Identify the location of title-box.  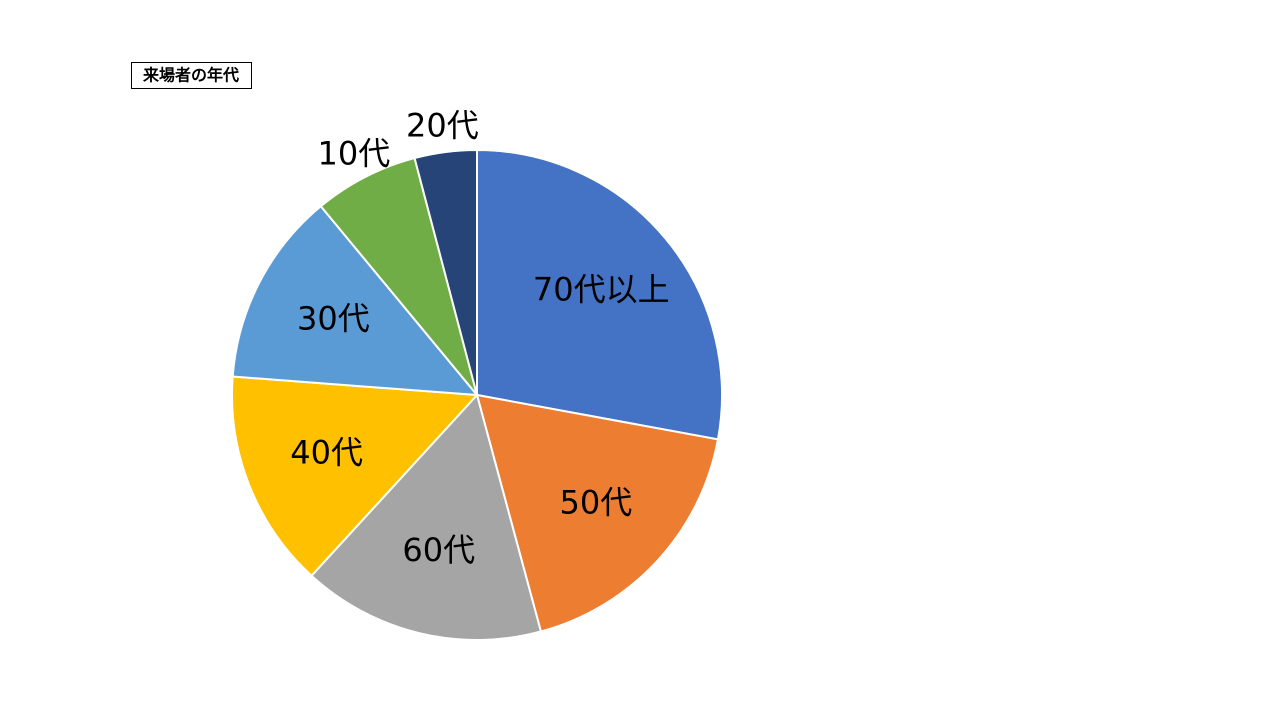
(191, 75).